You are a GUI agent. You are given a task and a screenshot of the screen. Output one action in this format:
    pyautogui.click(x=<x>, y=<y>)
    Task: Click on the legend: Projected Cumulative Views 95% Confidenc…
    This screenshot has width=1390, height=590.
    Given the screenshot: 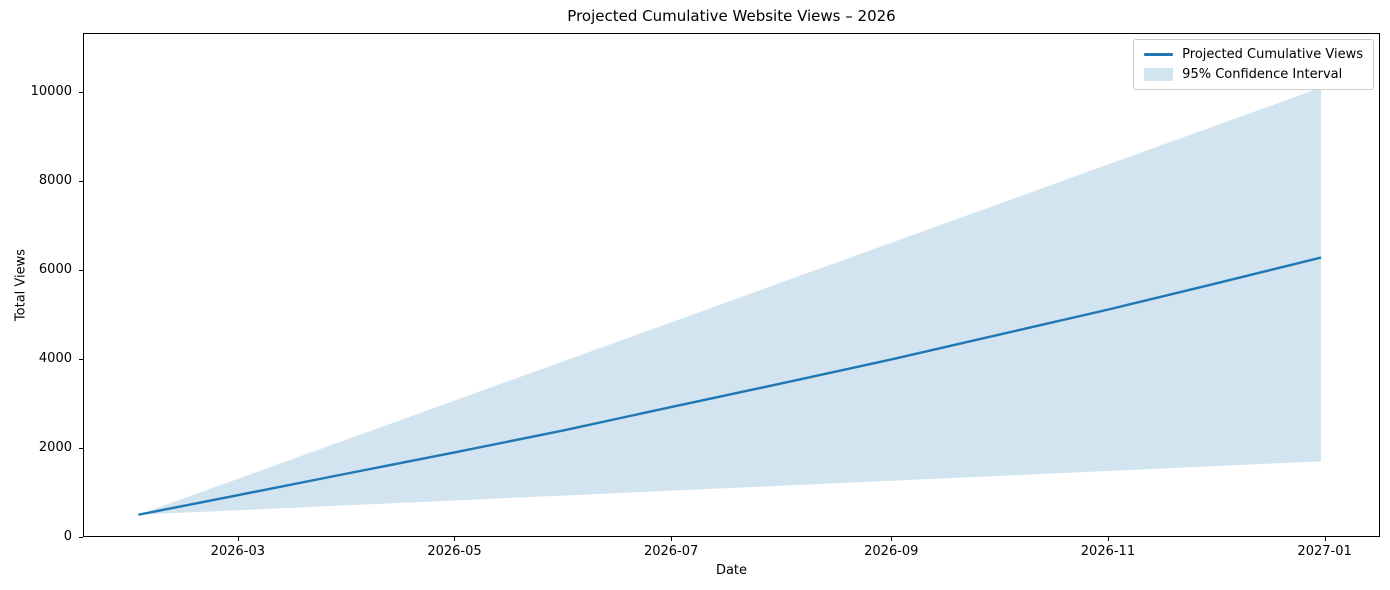 What is the action you would take?
    pyautogui.click(x=1253, y=64)
    